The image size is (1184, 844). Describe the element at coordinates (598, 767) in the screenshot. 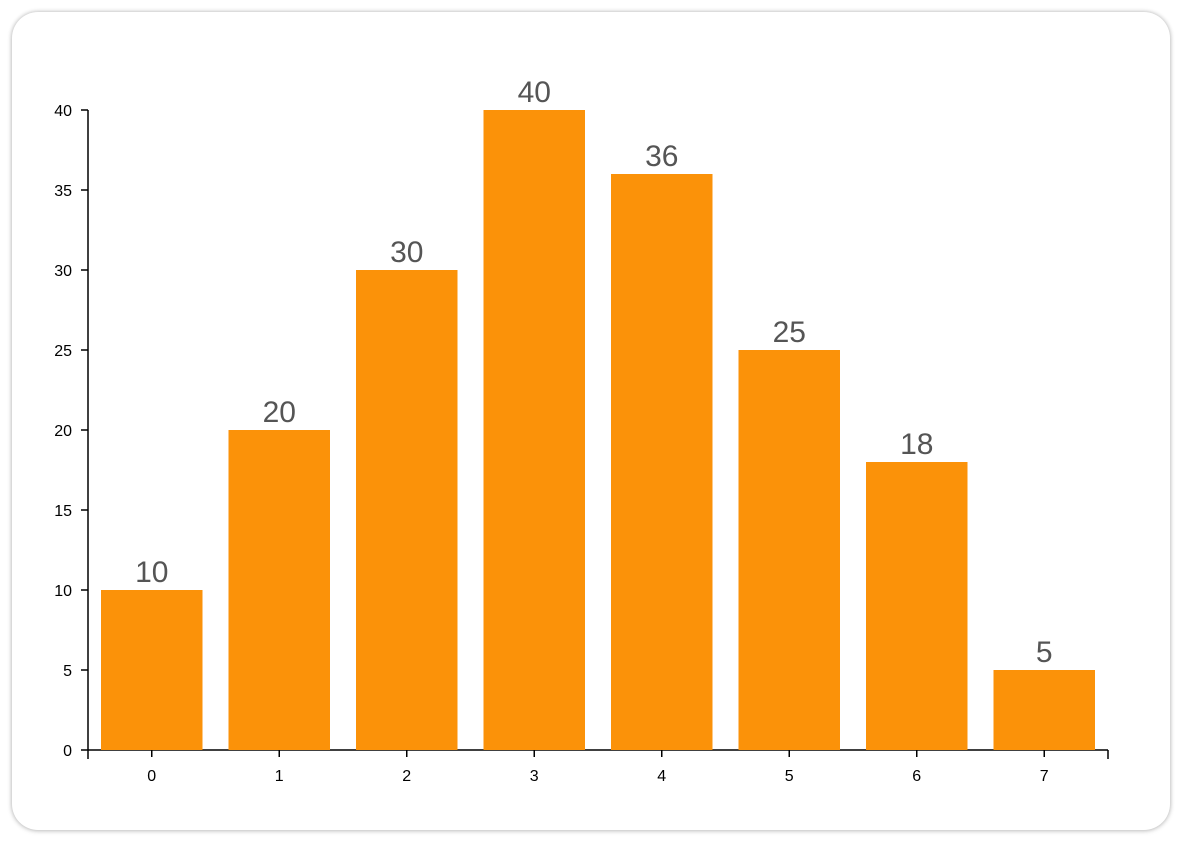

I see `x-axis: 0 1 2 3 4 5 6 7` at that location.